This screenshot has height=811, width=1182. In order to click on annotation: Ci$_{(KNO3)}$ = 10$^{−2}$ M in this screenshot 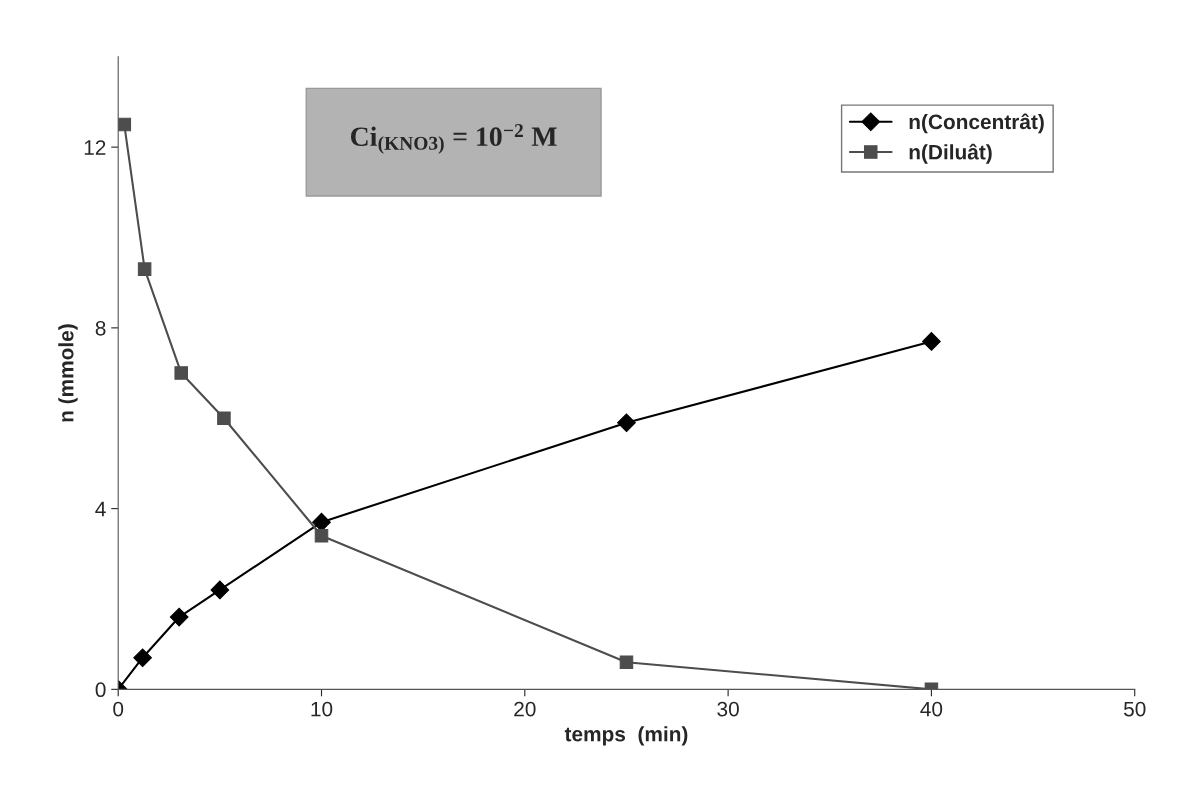, I will do `click(453, 139)`.